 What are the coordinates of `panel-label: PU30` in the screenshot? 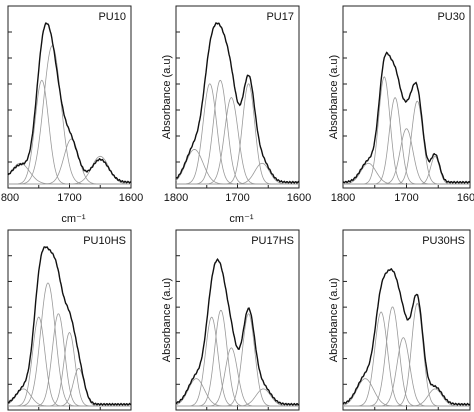 It's located at (451, 17).